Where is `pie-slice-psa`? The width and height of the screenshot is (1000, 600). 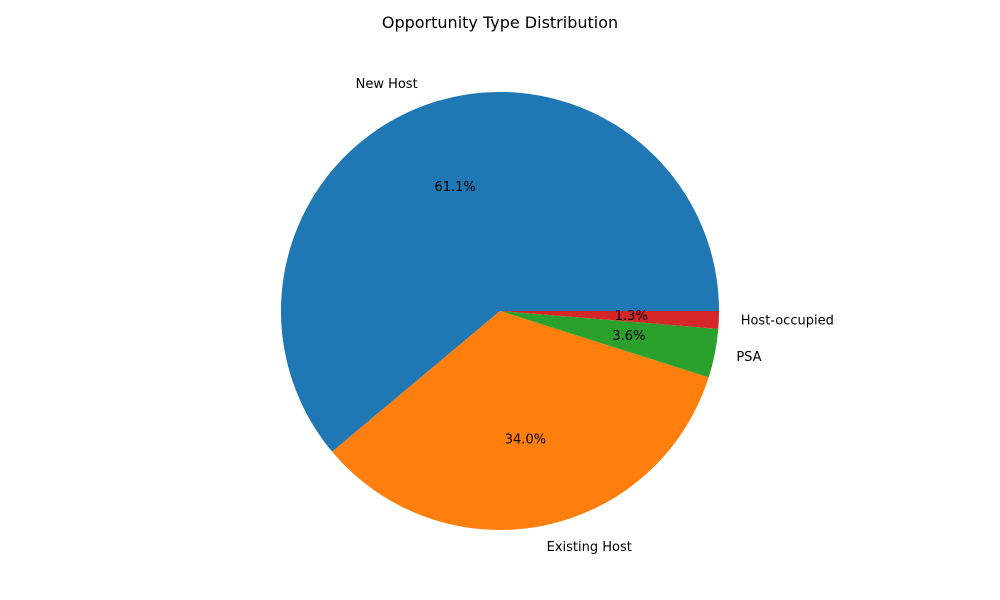 pie-slice-psa is located at coordinates (609, 344).